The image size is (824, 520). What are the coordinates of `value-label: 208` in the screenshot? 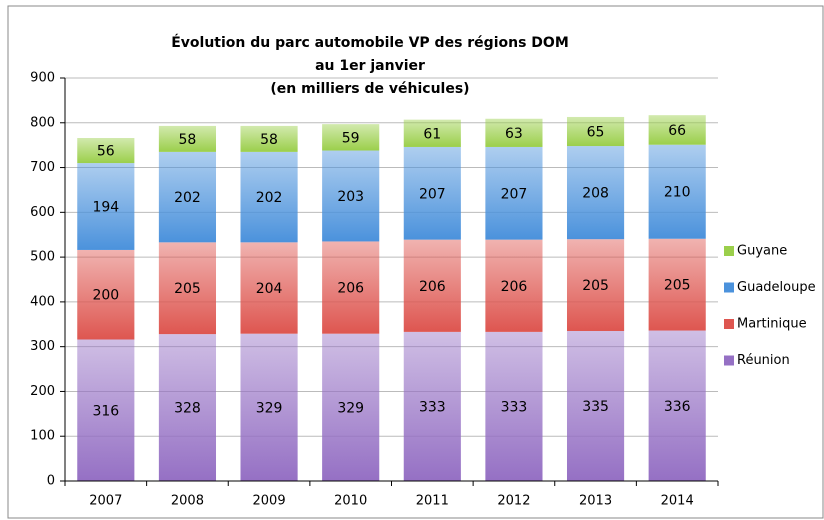 It's located at (595, 194).